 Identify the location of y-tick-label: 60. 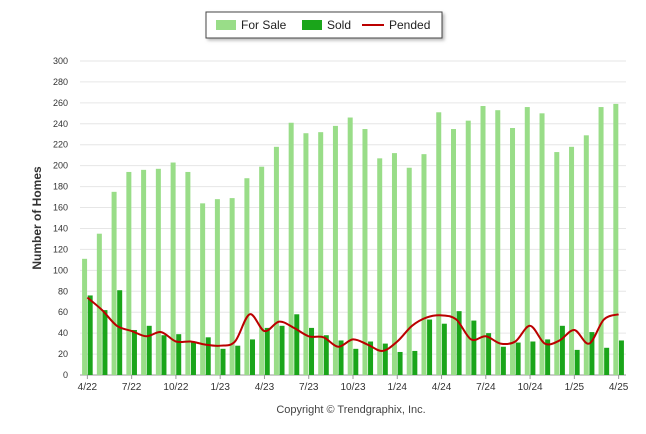
(63, 312).